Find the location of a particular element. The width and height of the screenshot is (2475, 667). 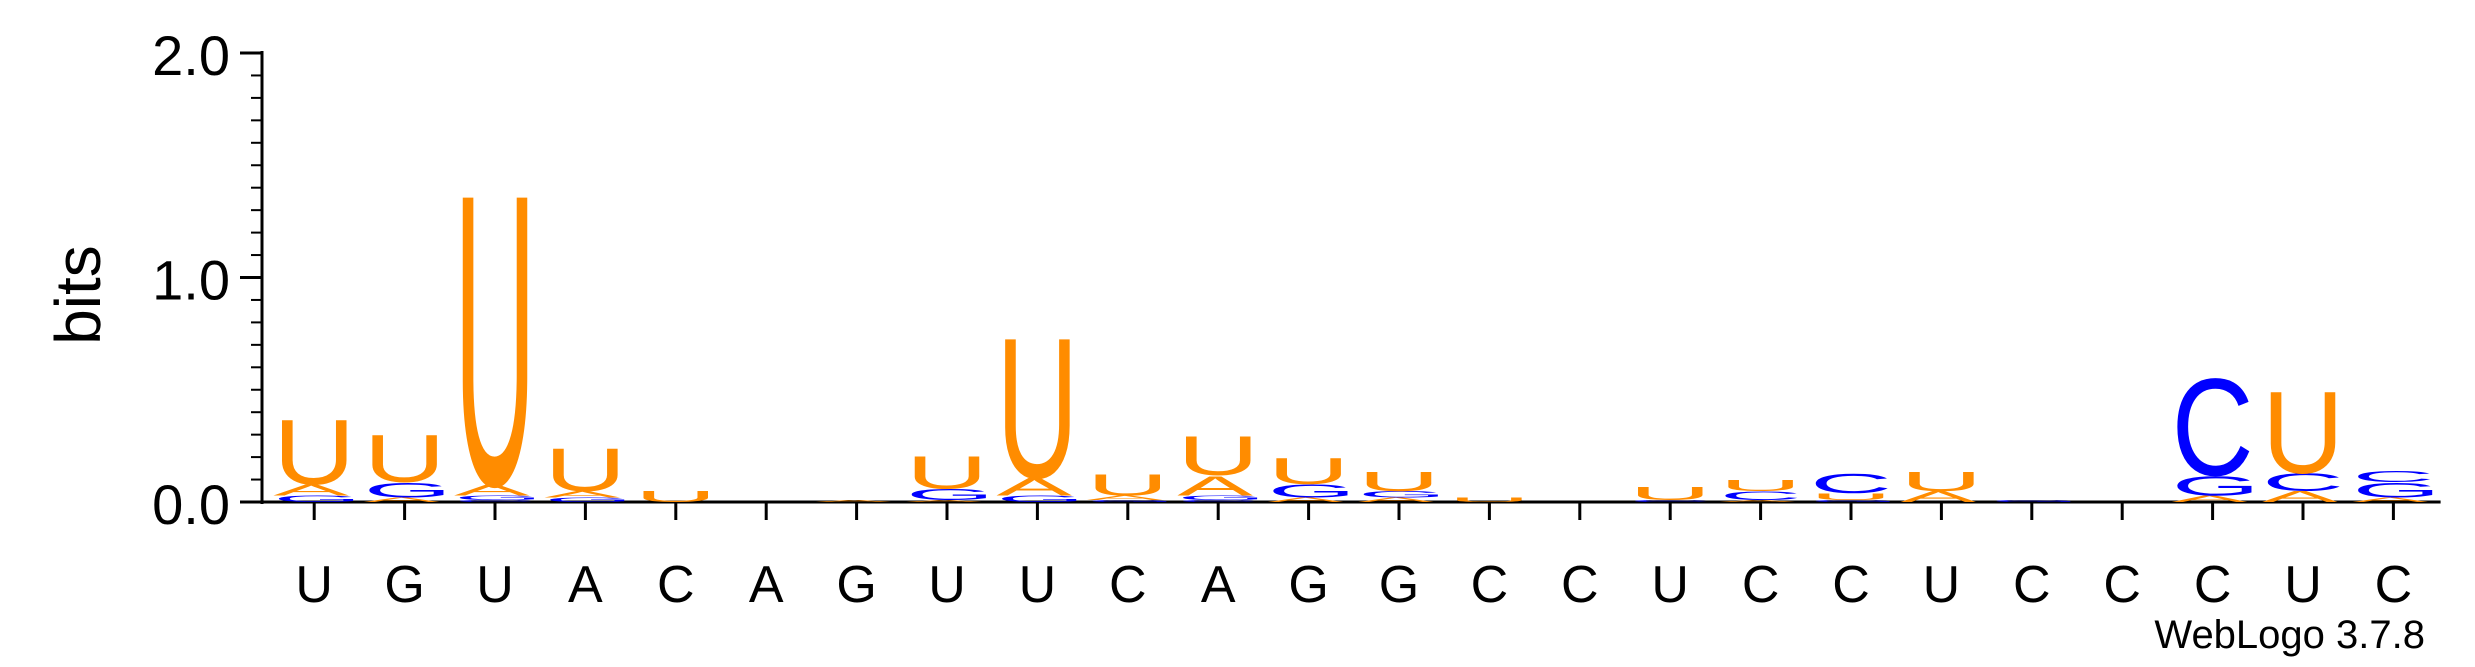

y-tick-label: 0.0 is located at coordinates (191, 504).